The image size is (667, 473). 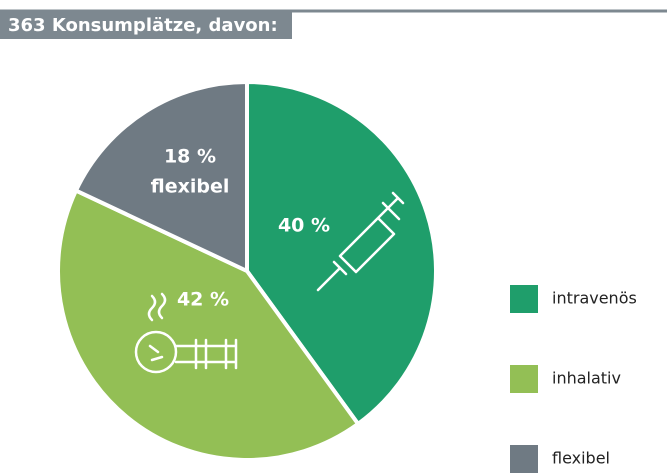 I want to click on title-box, so click(x=146, y=25).